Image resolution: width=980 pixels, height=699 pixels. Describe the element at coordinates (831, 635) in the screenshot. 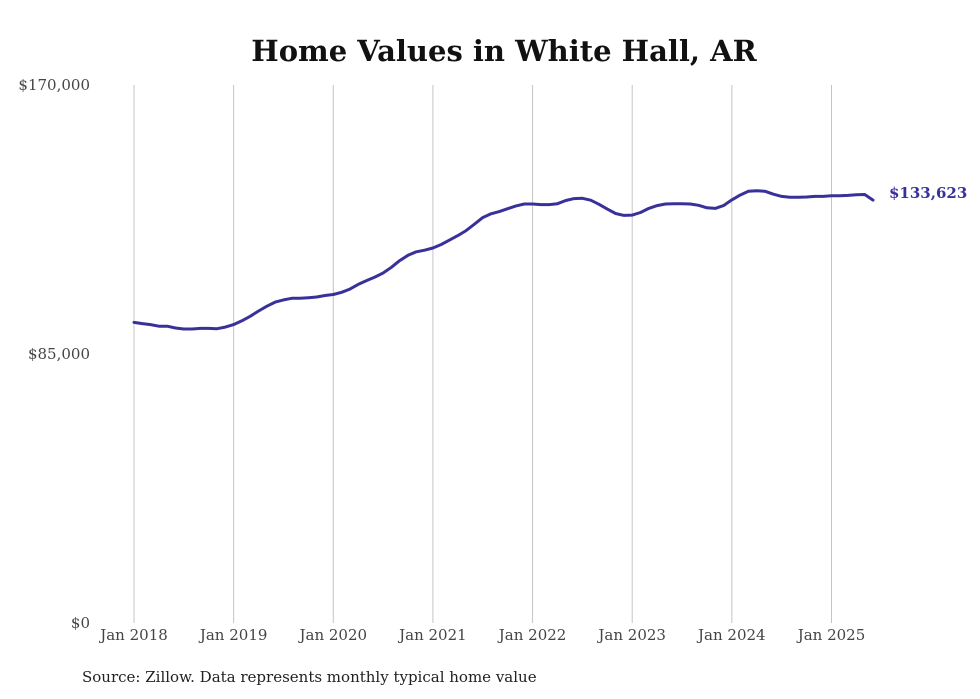

I see `x-tick-label: Jan 2025` at that location.